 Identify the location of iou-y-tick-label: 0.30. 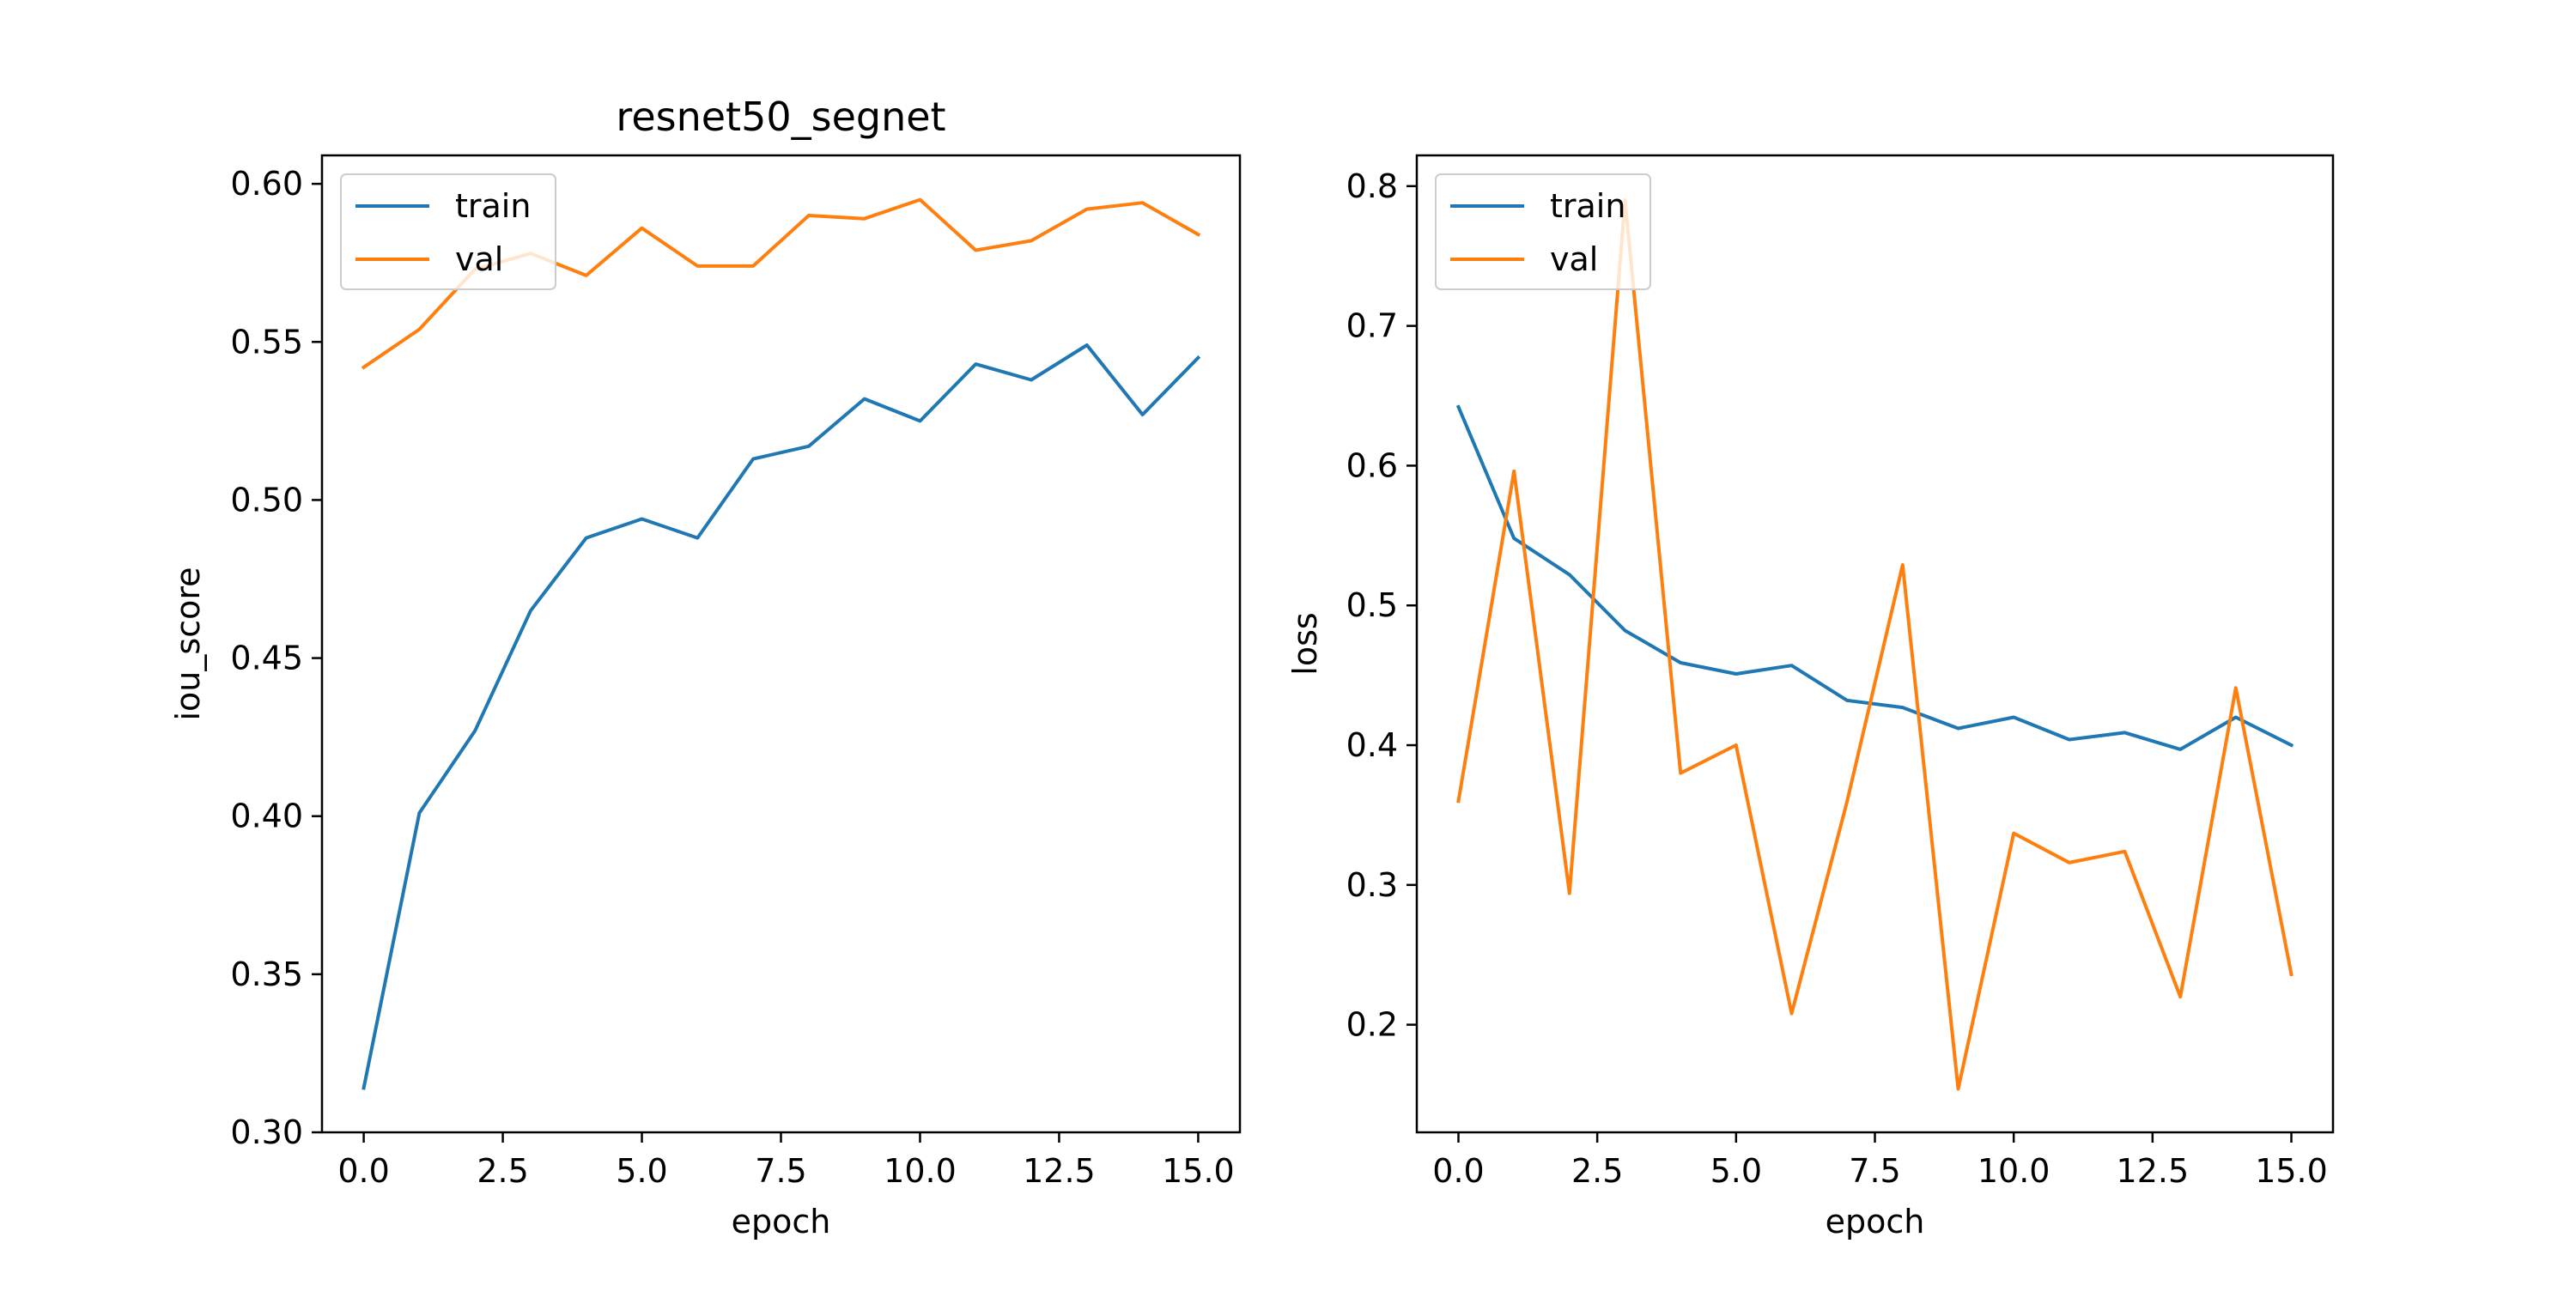
(266, 1132).